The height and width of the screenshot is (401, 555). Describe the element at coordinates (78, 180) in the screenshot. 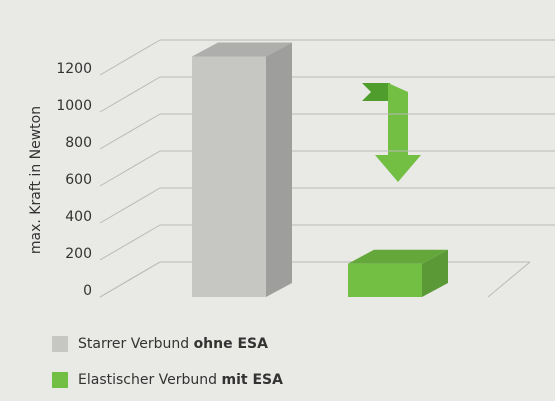

I see `y-tick-label: 600` at that location.